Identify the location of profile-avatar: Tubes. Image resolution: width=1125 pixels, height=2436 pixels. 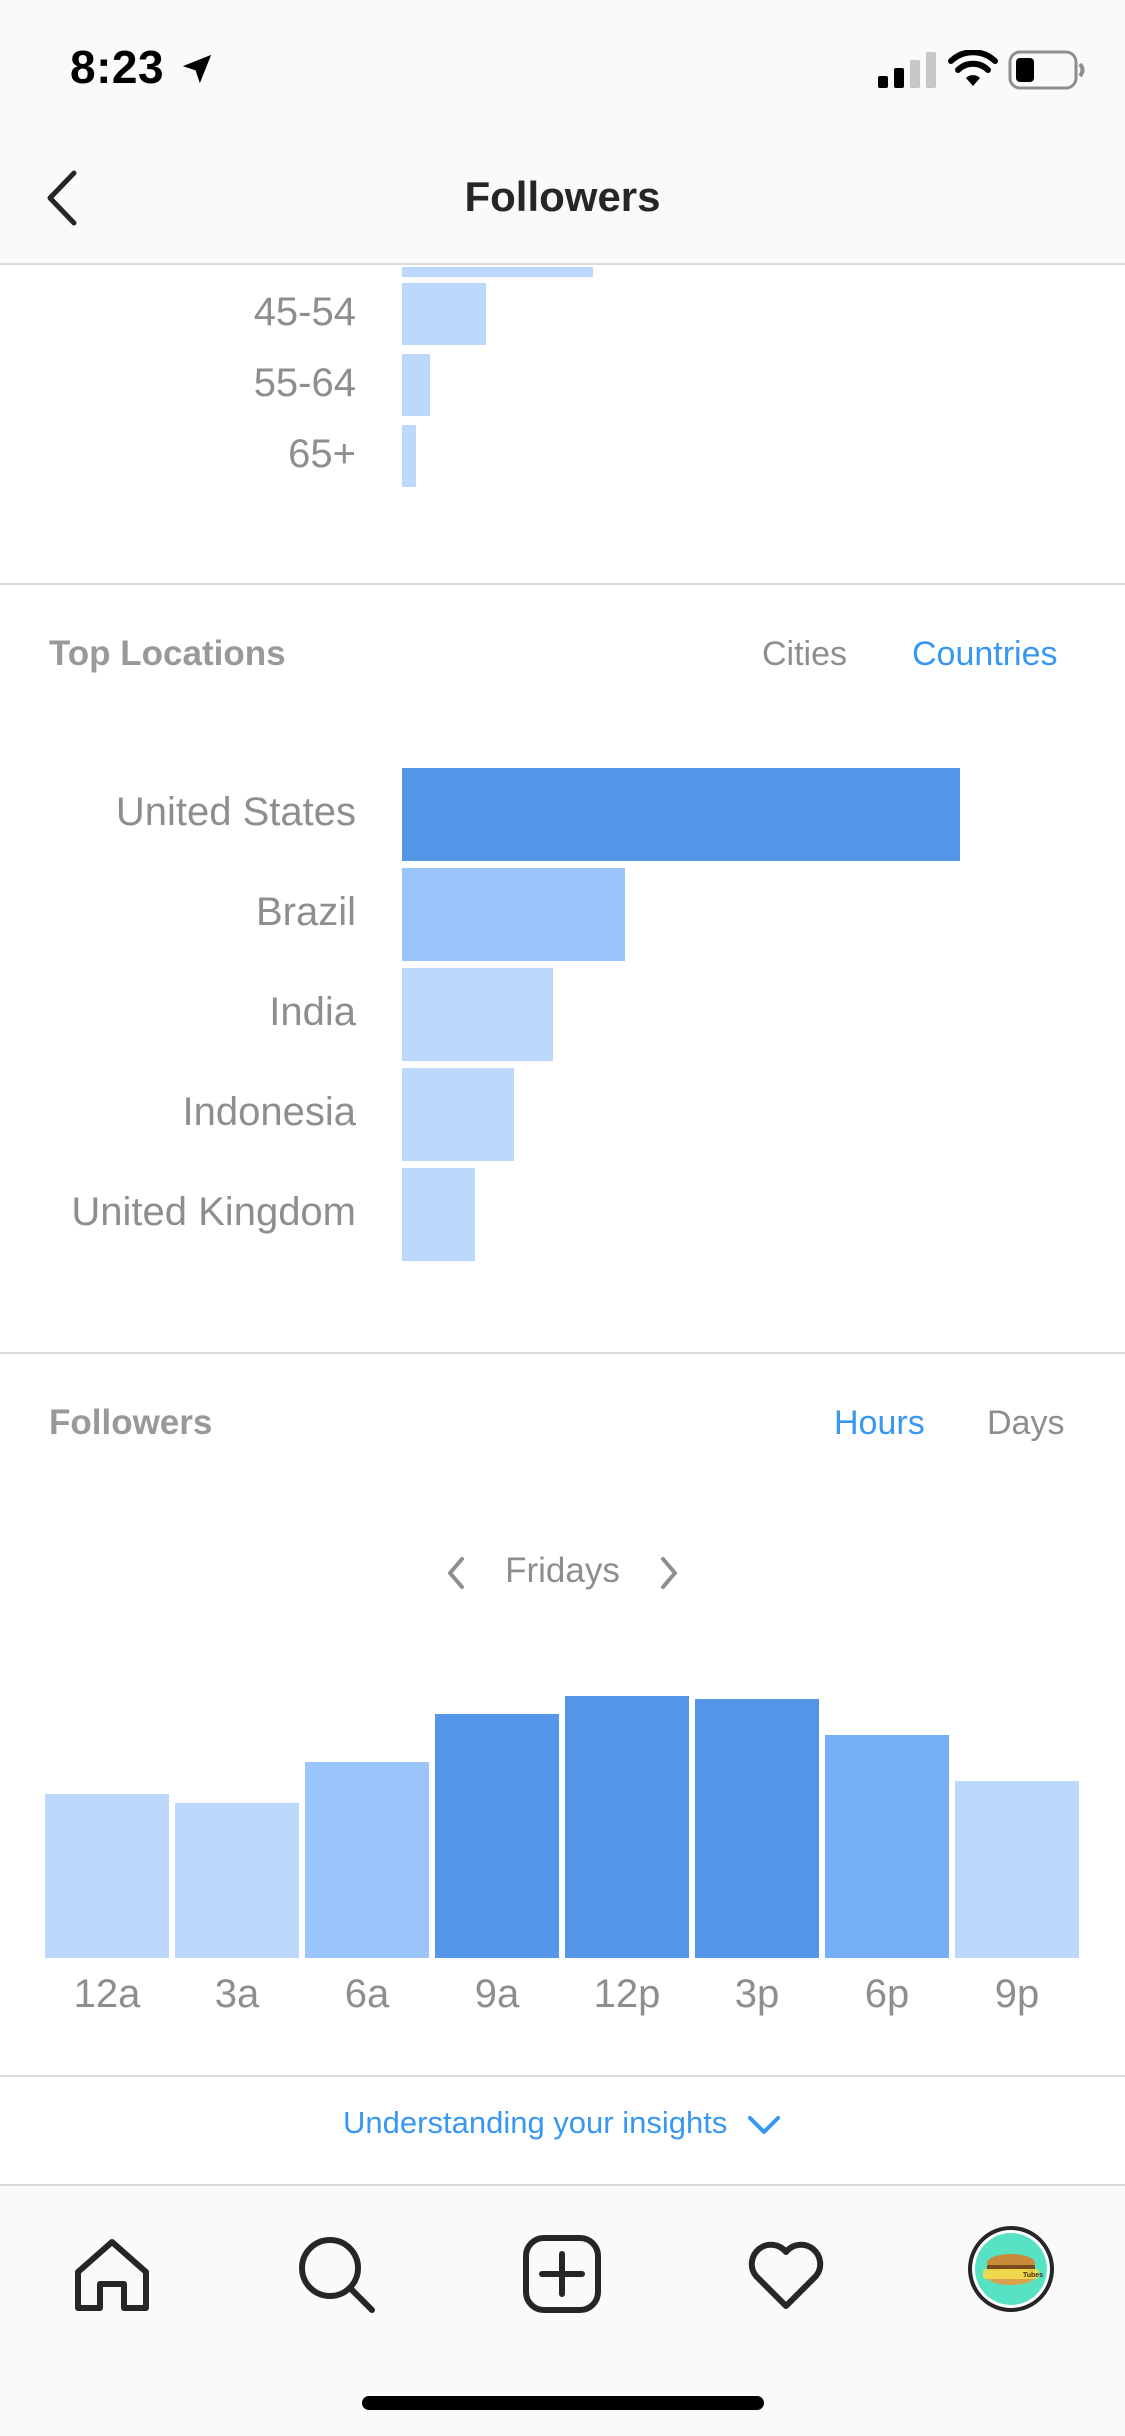
(1011, 2269).